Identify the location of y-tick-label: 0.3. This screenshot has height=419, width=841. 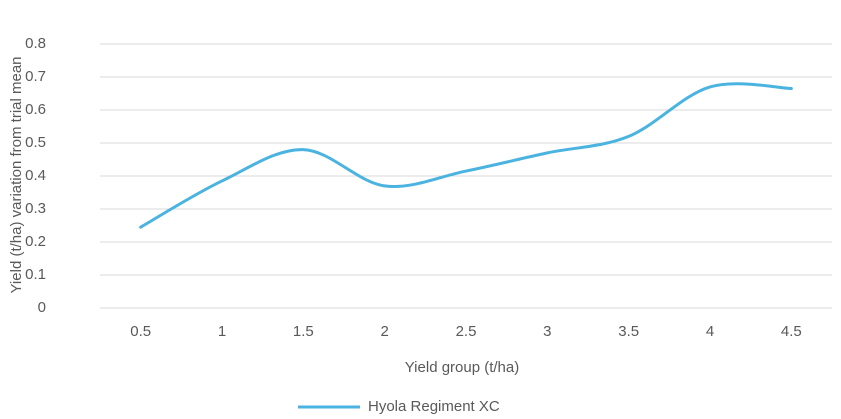
(35, 208).